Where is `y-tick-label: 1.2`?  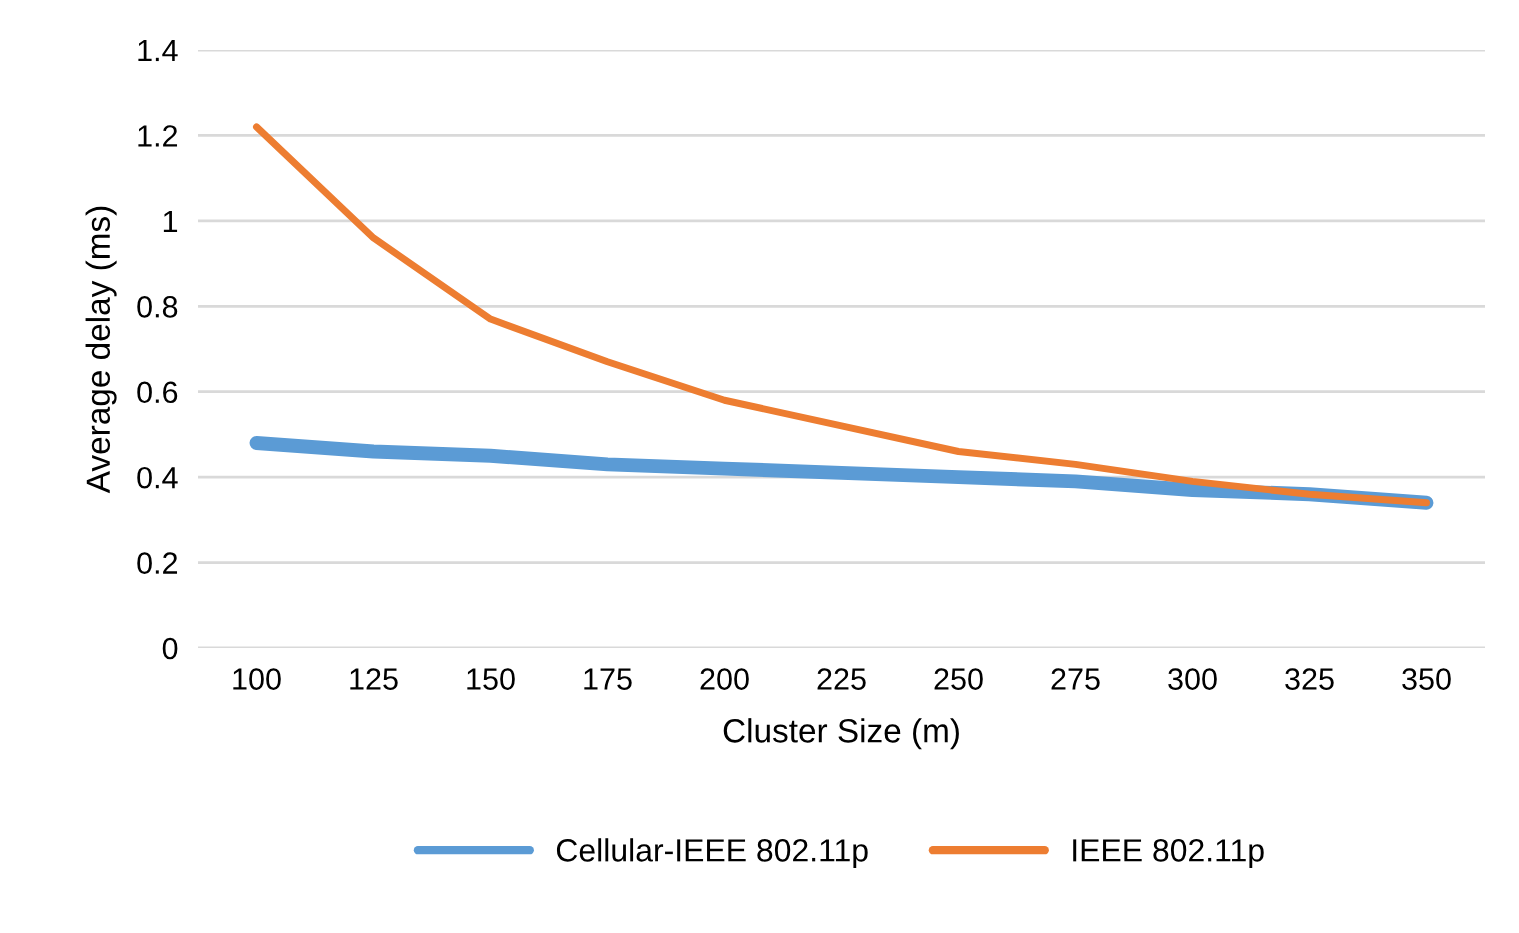 y-tick-label: 1.2 is located at coordinates (158, 136).